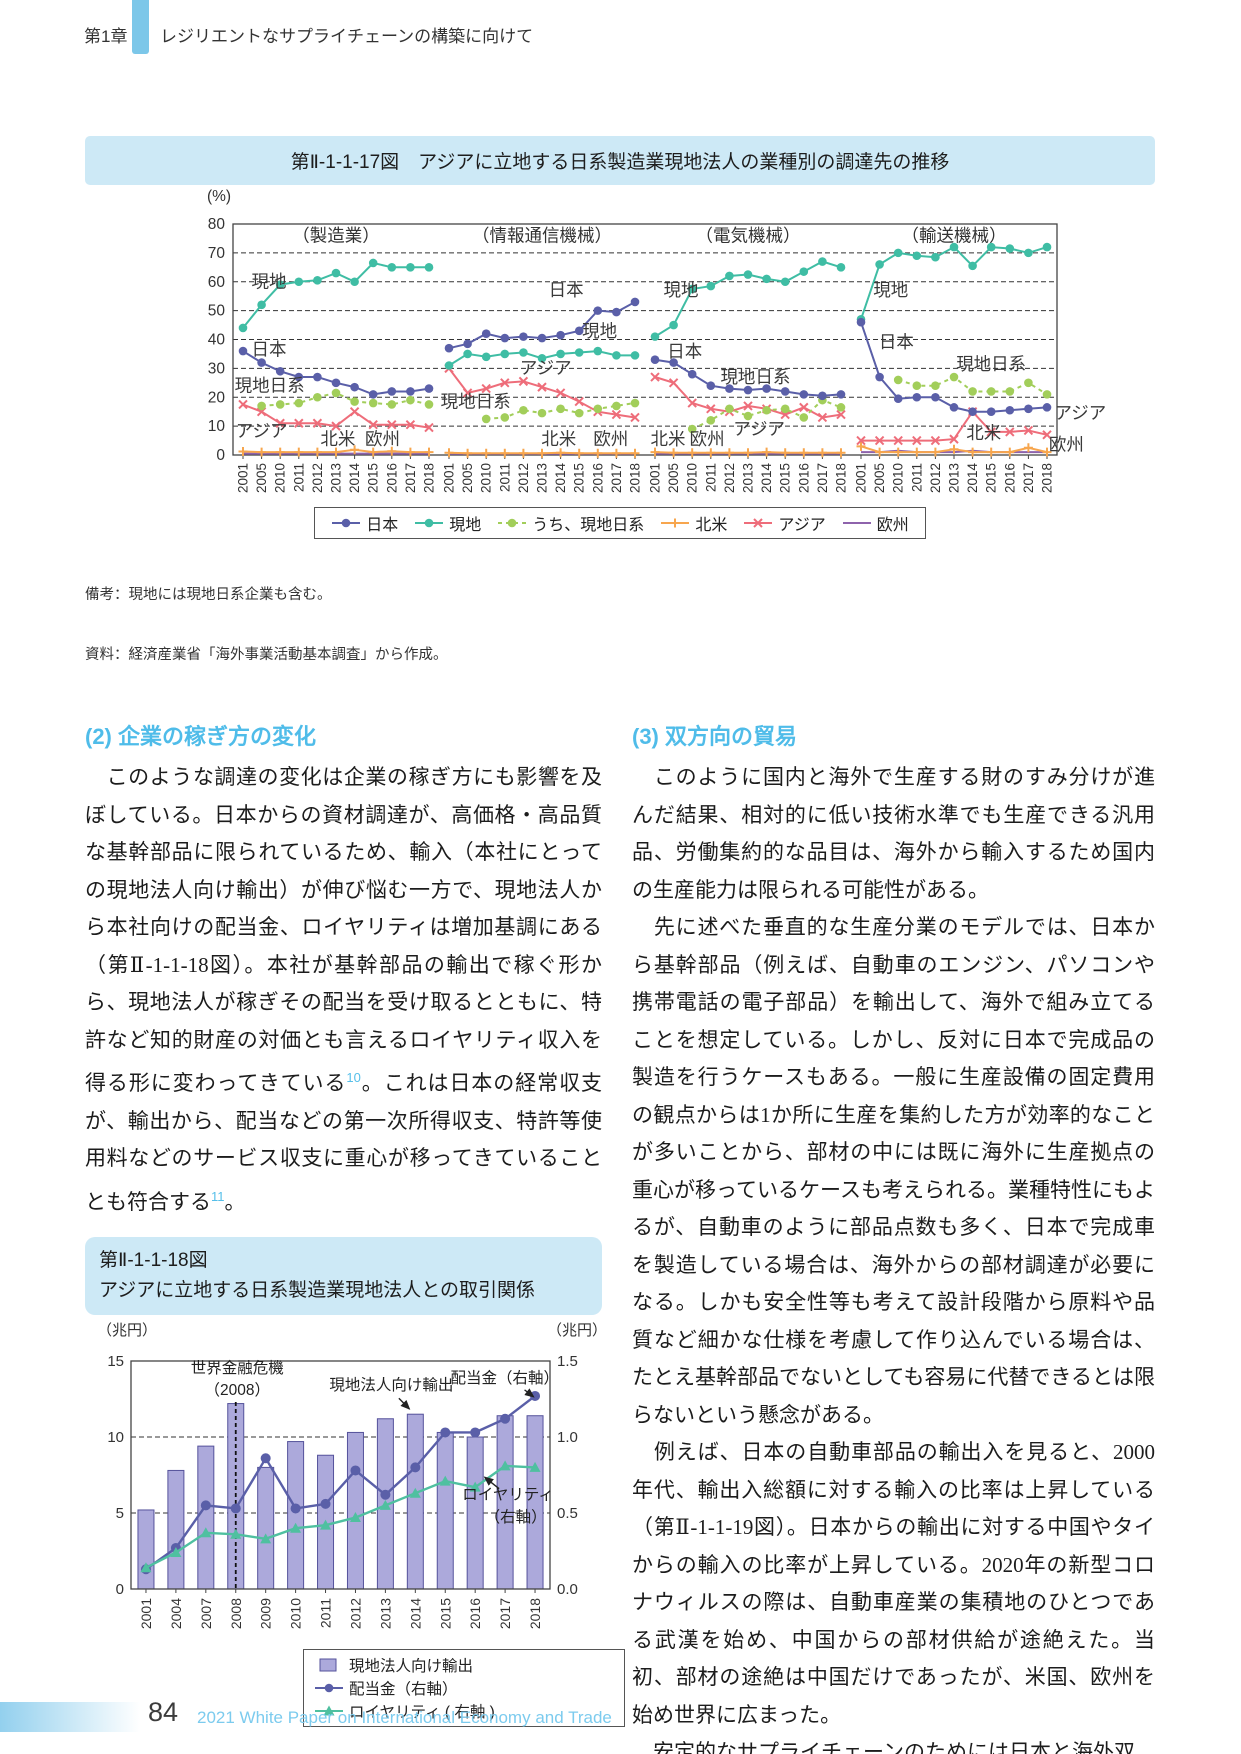  What do you see at coordinates (386, 1688) in the screenshot?
I see `legend-item: 配当金（右軸）` at bounding box center [386, 1688].